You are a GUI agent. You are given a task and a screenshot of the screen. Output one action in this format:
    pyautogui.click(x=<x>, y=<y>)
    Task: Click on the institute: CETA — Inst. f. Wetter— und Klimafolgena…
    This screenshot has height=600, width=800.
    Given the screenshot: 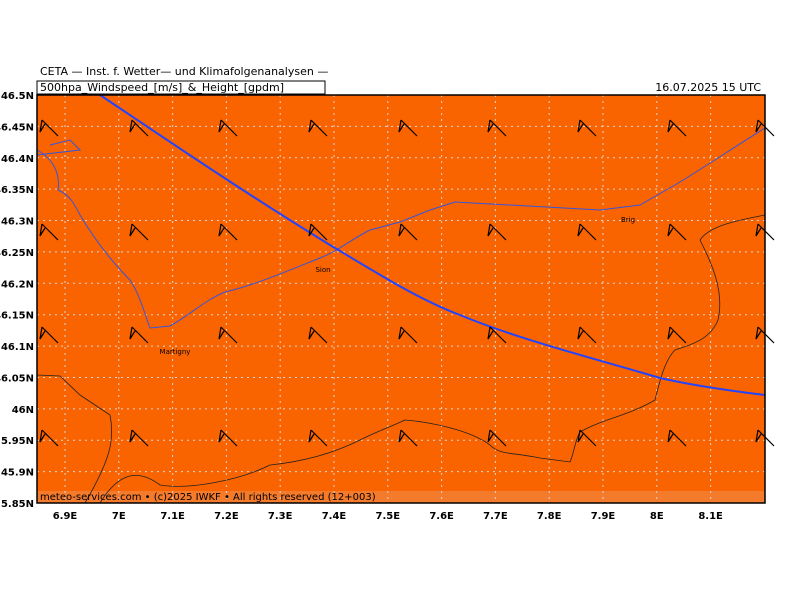 What is the action you would take?
    pyautogui.click(x=184, y=71)
    